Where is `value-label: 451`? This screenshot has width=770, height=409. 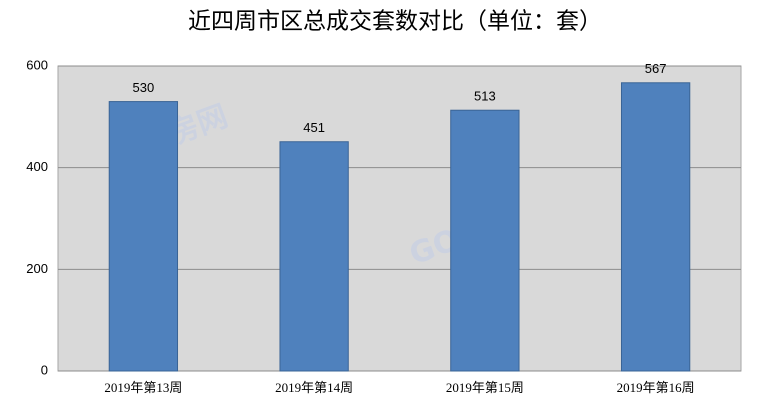 value-label: 451 is located at coordinates (314, 127).